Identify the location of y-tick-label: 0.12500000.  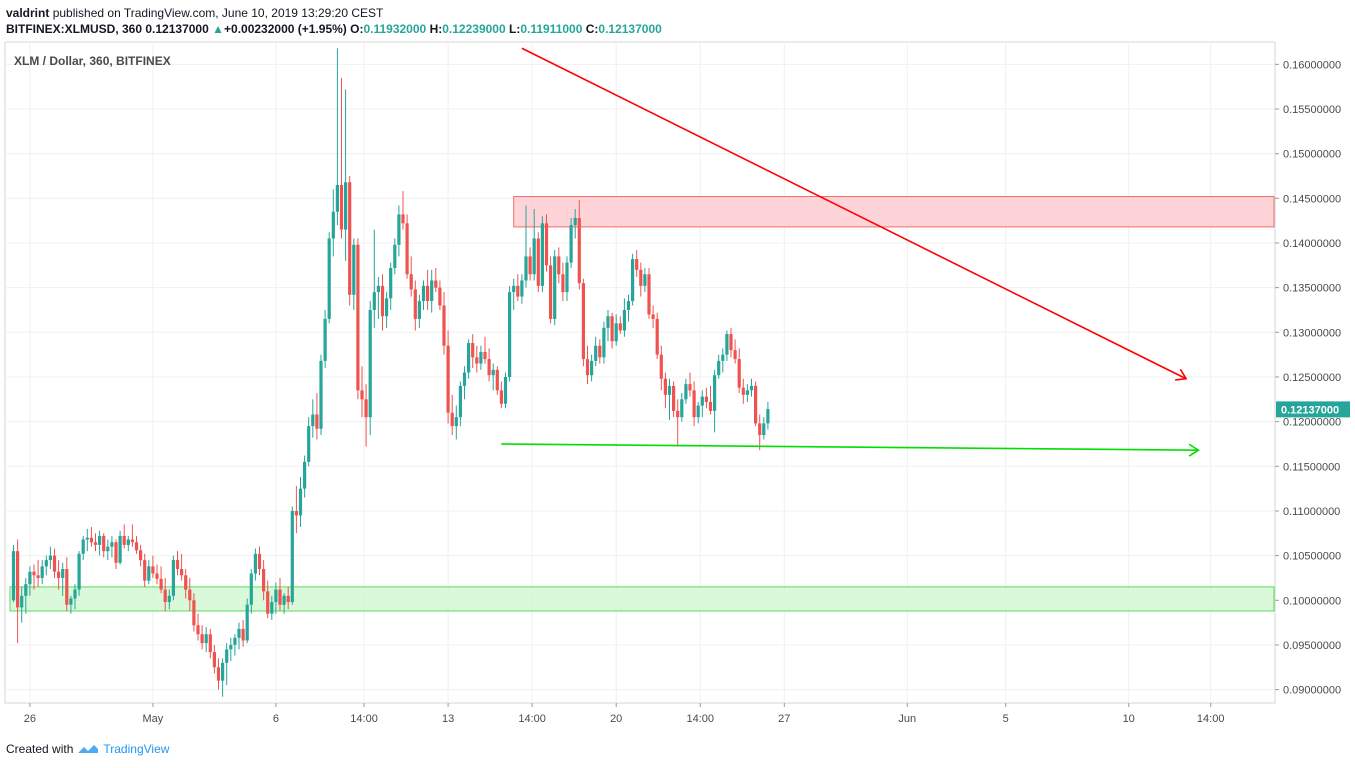
(1312, 378).